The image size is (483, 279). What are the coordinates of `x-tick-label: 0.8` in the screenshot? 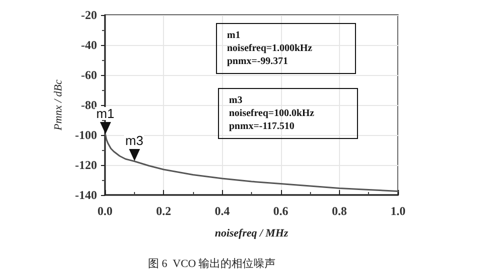 It's located at (339, 211).